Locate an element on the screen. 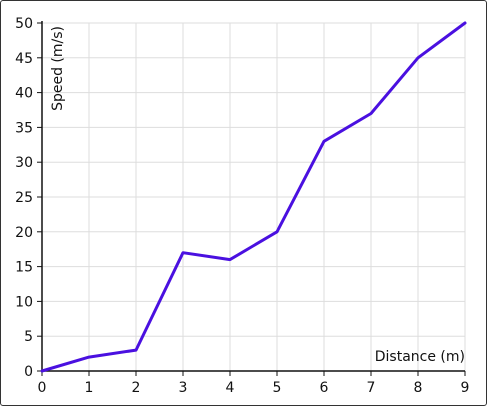 Image resolution: width=487 pixels, height=407 pixels. y-axis-label: Speed (m/s) is located at coordinates (58, 68).